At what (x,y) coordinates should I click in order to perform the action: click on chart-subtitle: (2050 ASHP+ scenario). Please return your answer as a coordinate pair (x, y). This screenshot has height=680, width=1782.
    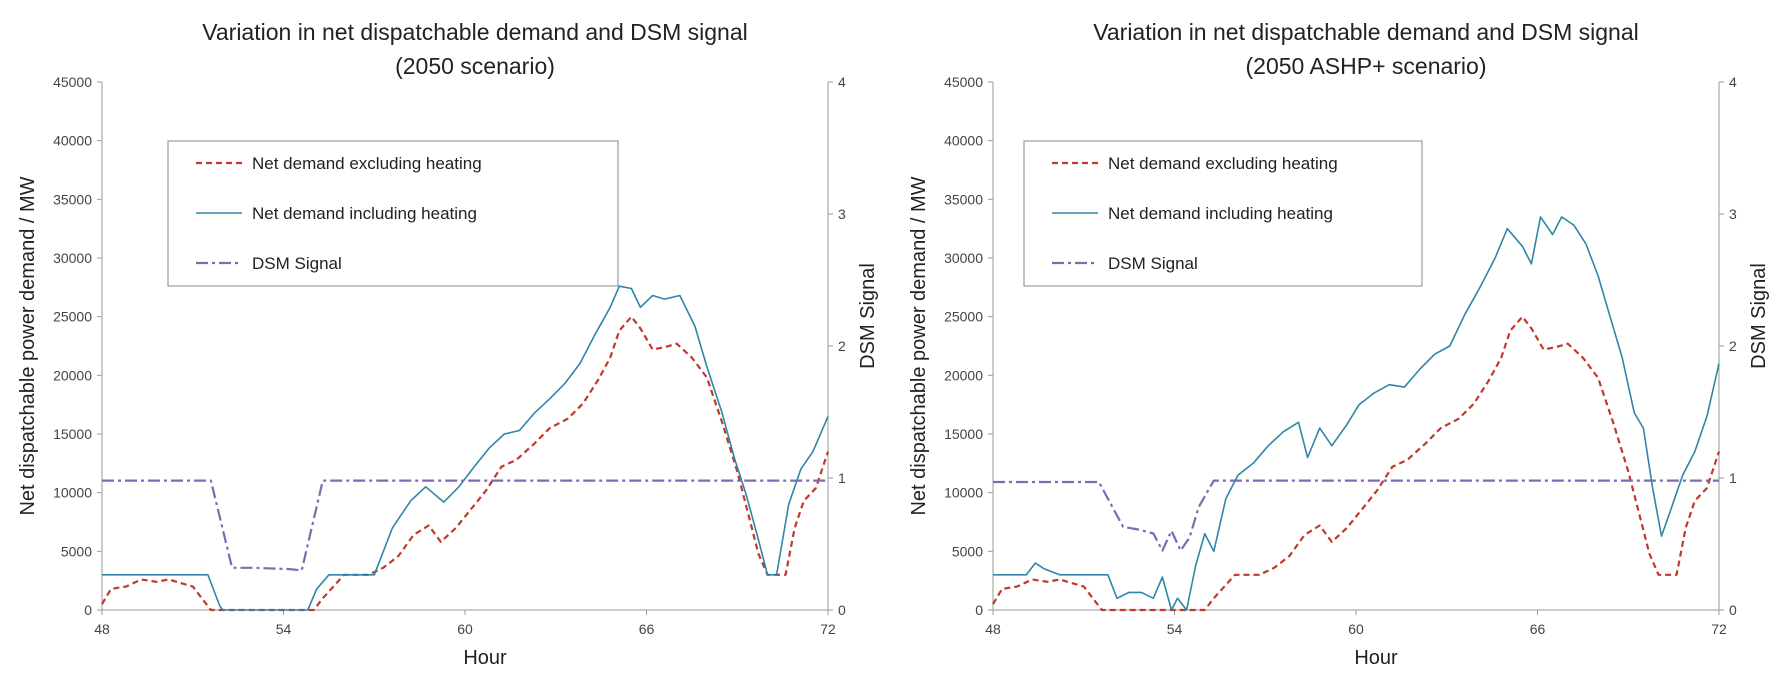
    Looking at the image, I should click on (1366, 66).